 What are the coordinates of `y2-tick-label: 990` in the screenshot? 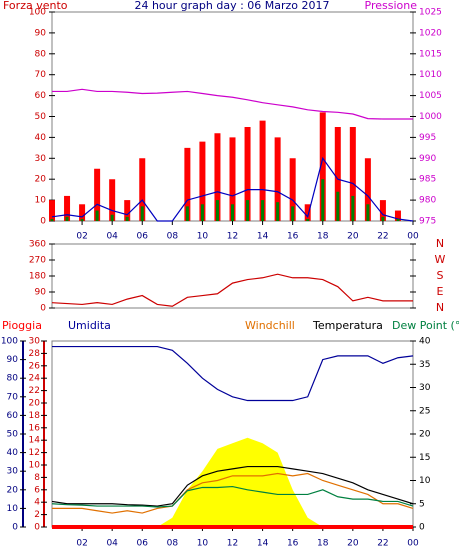 It's located at (427, 159).